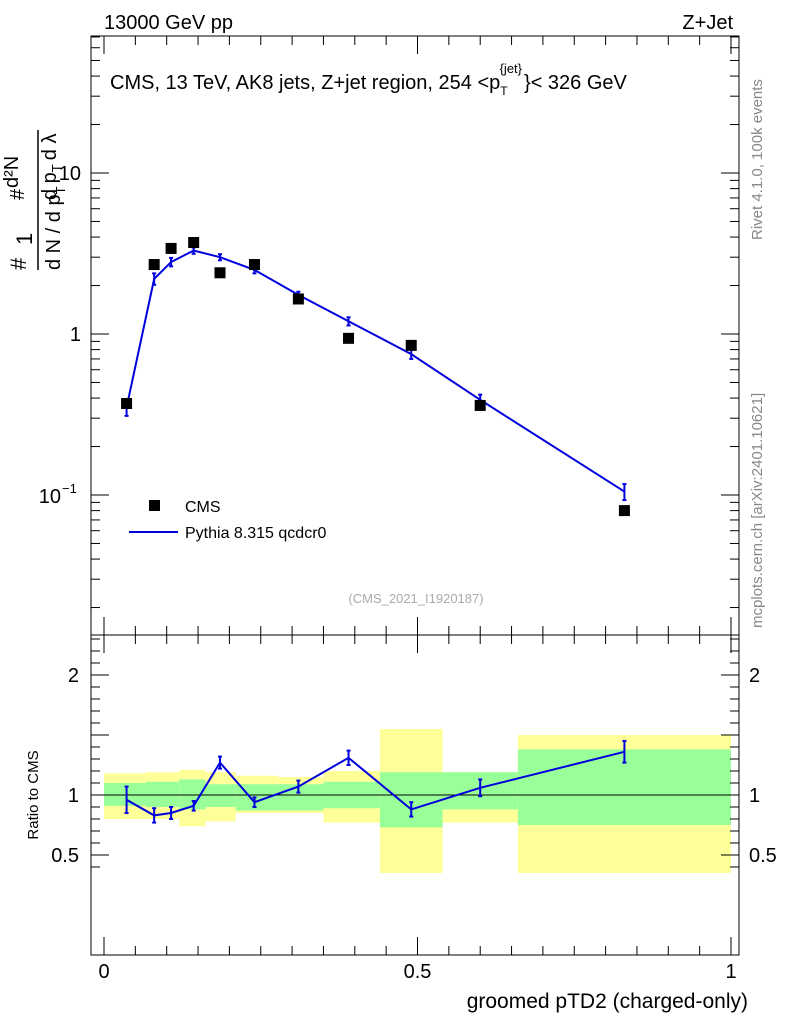  I want to click on legend-cms-marker, so click(154, 505).